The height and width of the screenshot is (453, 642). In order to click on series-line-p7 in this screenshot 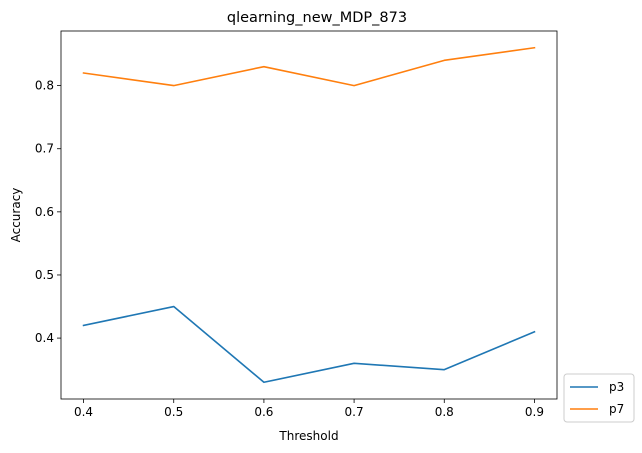, I will do `click(309, 66)`.